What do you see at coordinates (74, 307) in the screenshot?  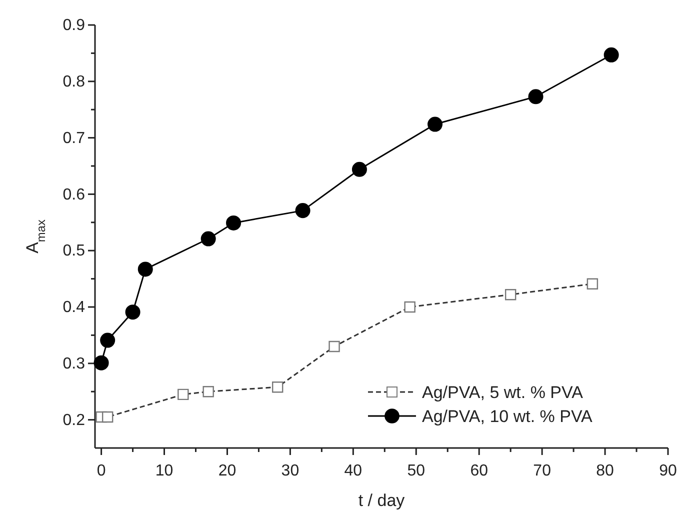 I see `y-tick-label: 0.4` at bounding box center [74, 307].